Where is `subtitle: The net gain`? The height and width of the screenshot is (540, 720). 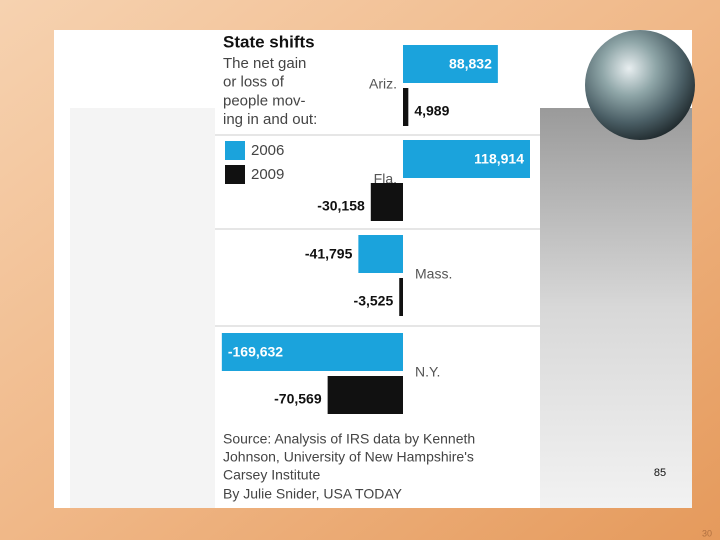 subtitle: The net gain is located at coordinates (264, 63).